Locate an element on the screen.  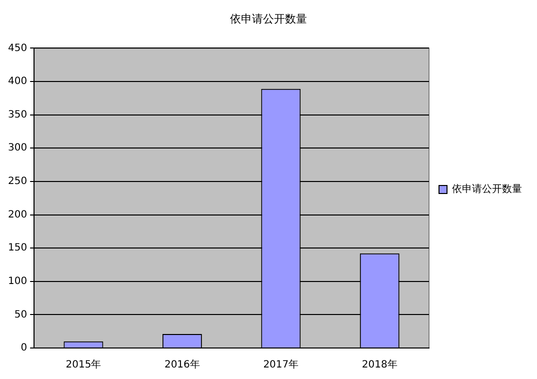
y-tick-label: 250 is located at coordinates (18, 182).